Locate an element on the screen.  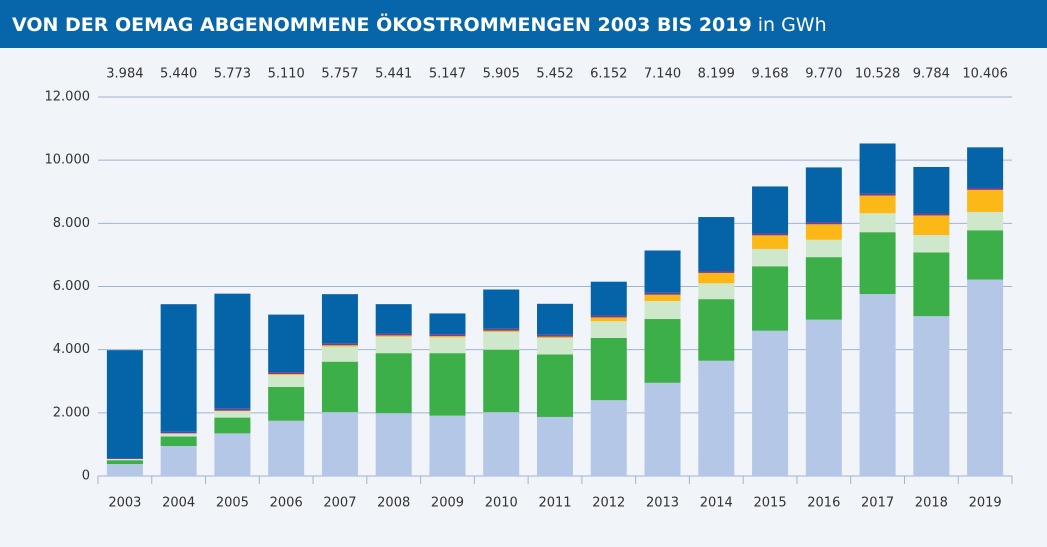
total-label: 5.757 is located at coordinates (339, 74).